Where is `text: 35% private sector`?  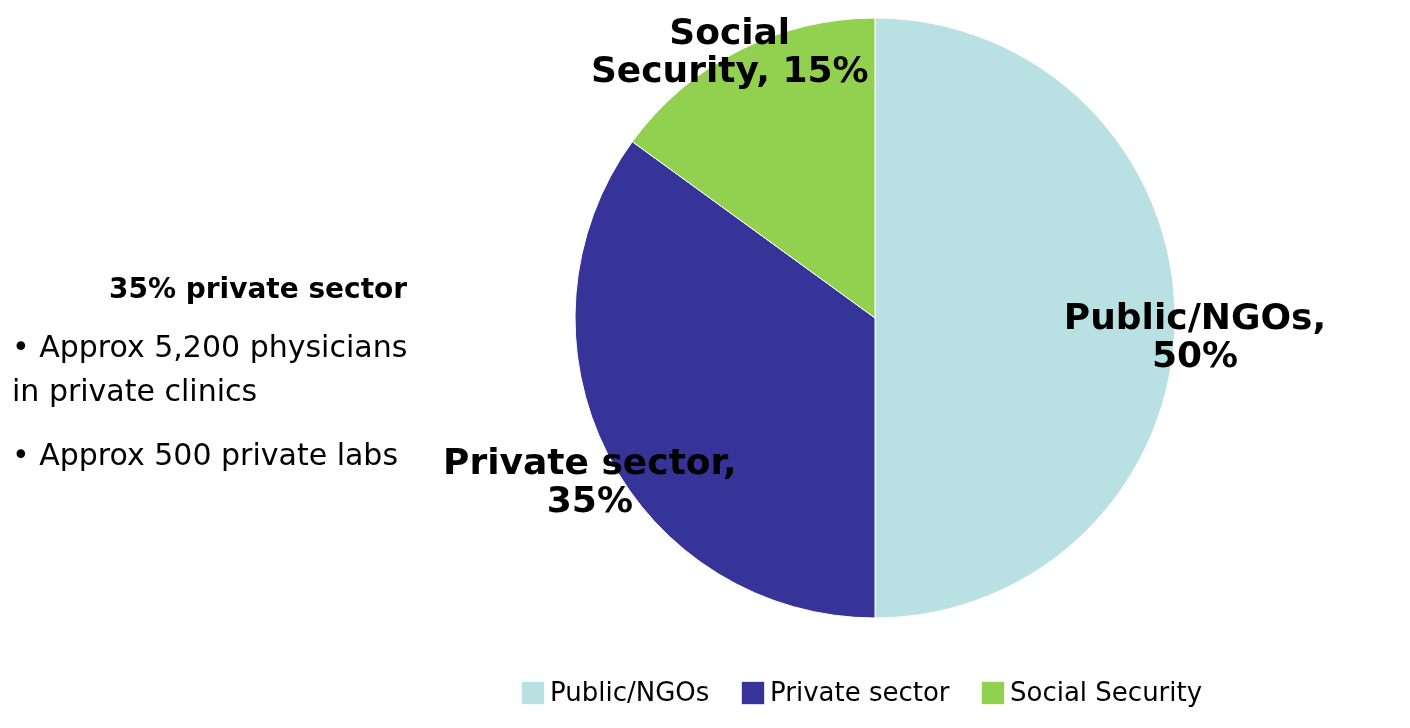 text: 35% private sector is located at coordinates (258, 288).